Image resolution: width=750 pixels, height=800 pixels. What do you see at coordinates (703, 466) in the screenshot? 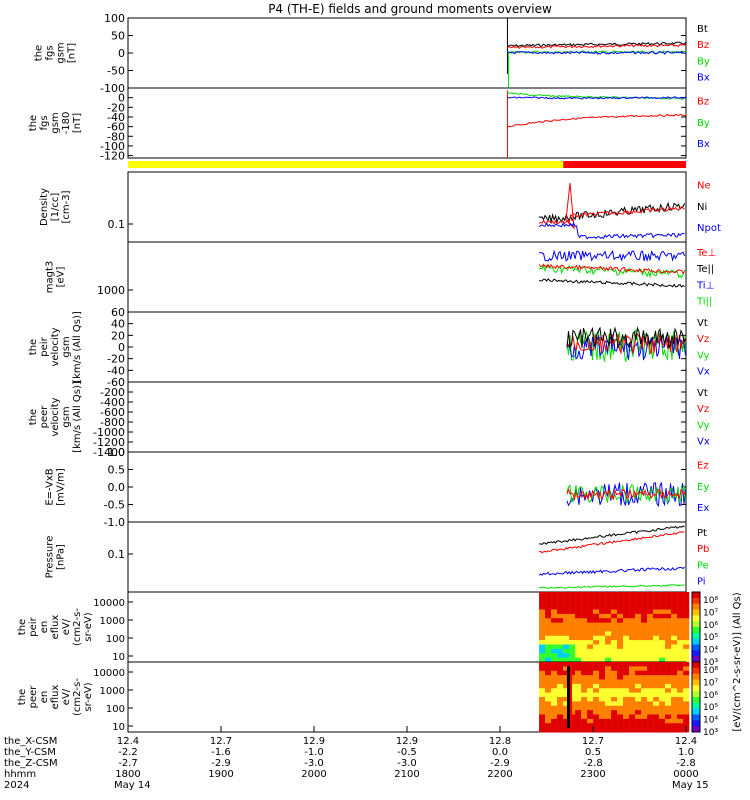
I see `efield-panel-legend-Ez: Ez` at bounding box center [703, 466].